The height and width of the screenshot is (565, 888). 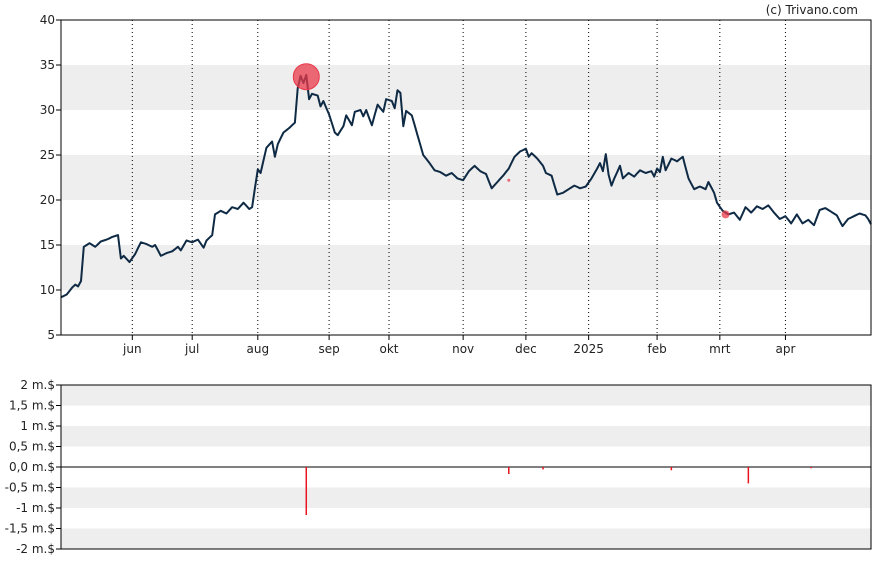 What do you see at coordinates (30, 488) in the screenshot?
I see `volume-ytick-label-3: -0,5 m.$` at bounding box center [30, 488].